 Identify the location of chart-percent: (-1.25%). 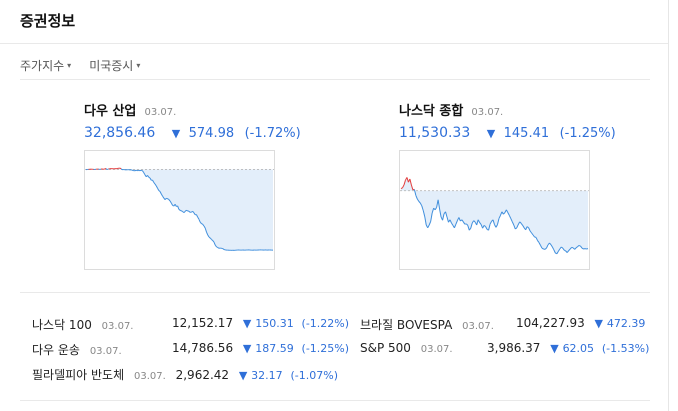
(587, 133).